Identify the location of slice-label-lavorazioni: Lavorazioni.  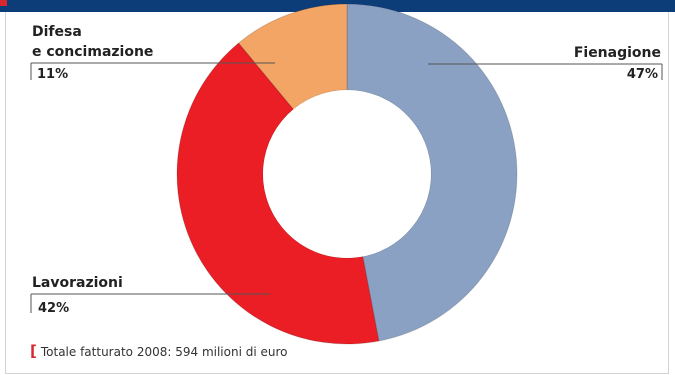
(77, 283).